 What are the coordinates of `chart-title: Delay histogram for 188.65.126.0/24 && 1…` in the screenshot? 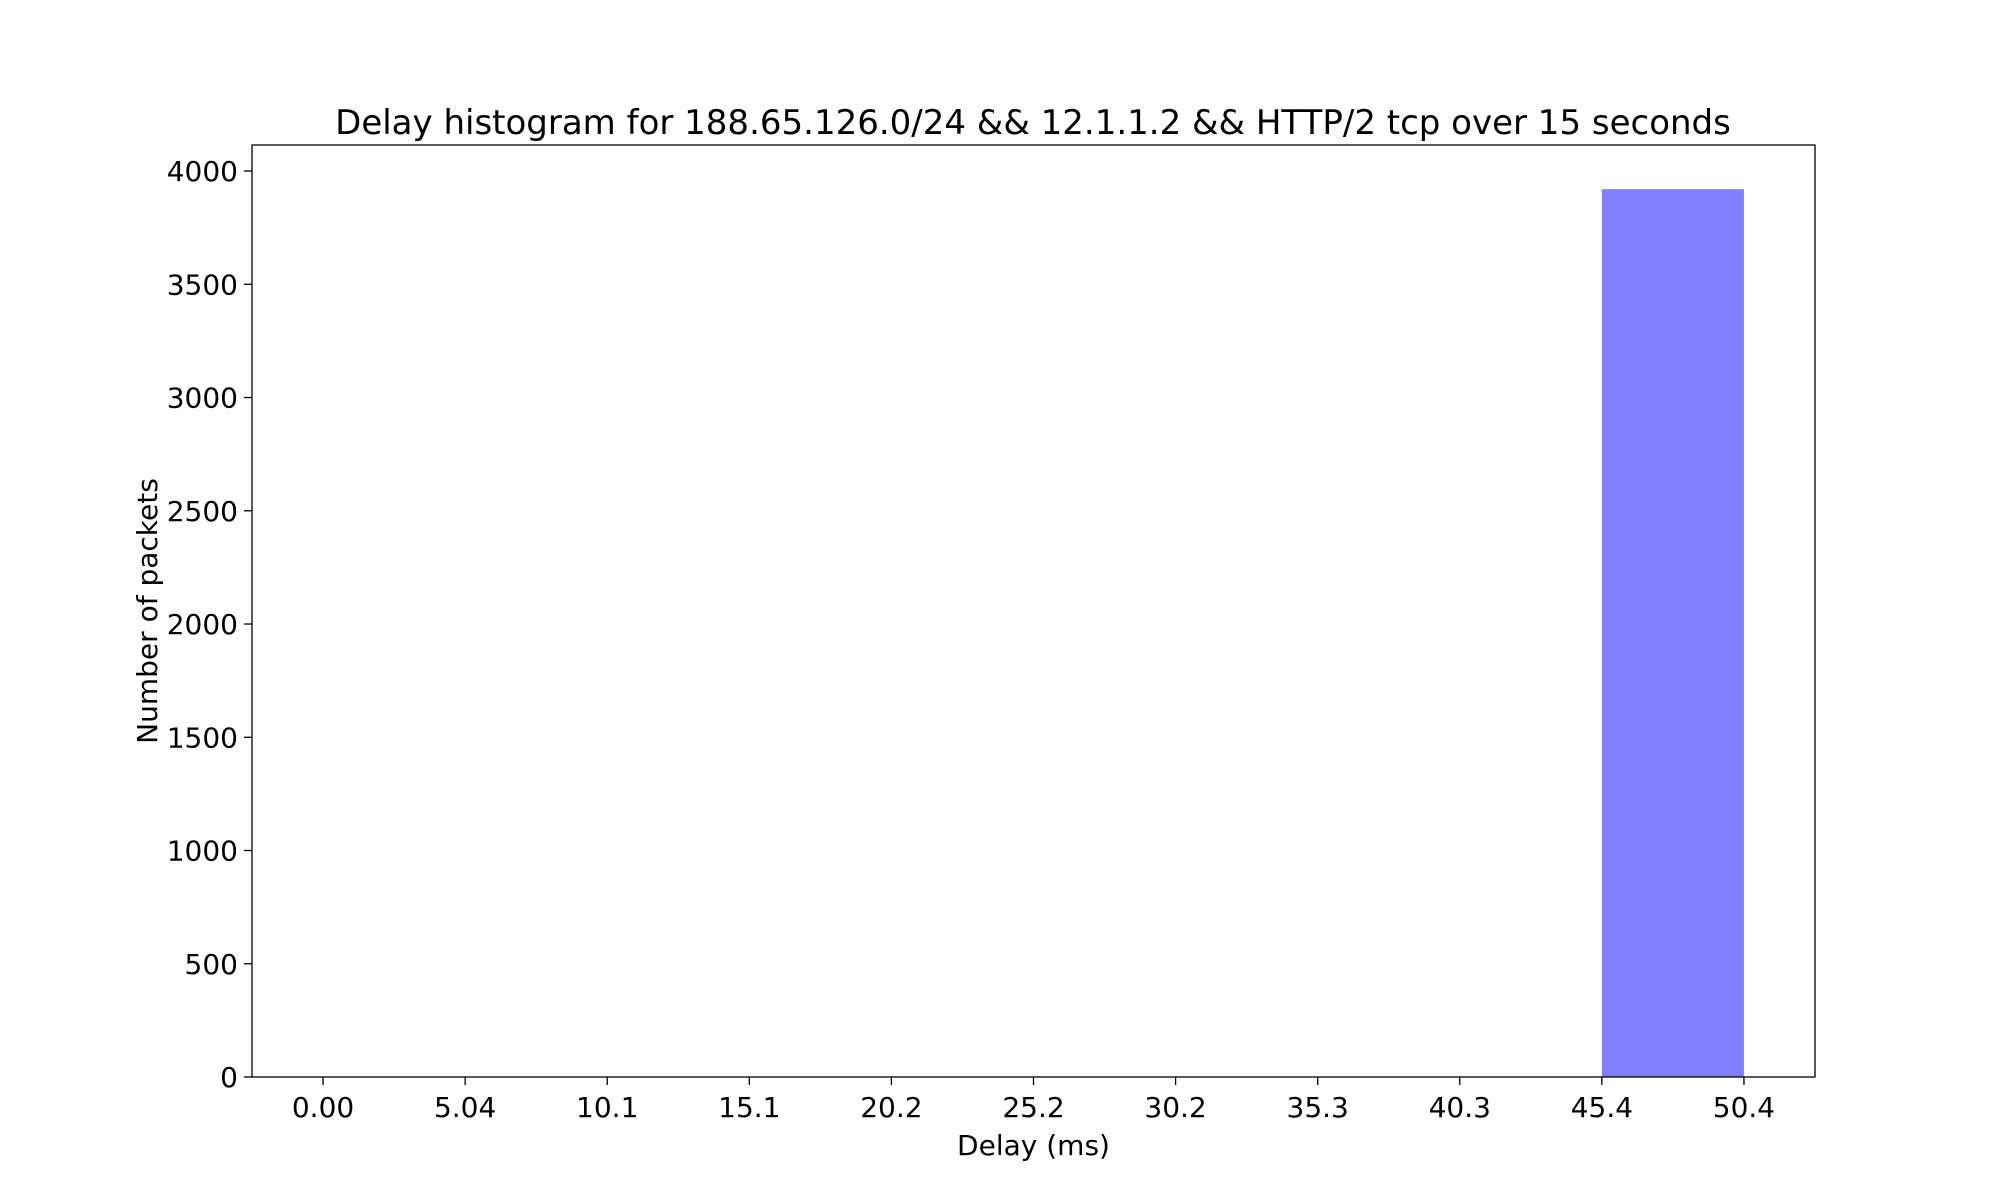 It's located at (1033, 123).